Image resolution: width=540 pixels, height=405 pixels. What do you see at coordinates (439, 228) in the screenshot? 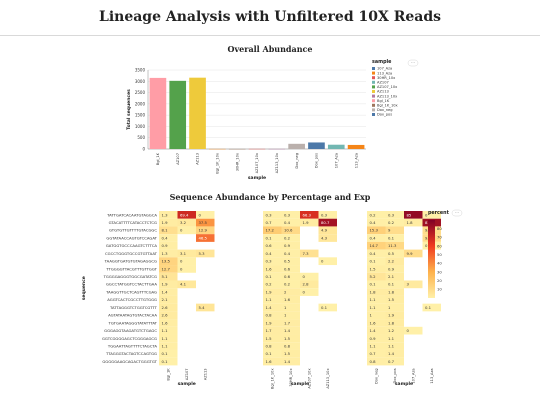
I see `legend-tick-label: 80` at bounding box center [439, 228].